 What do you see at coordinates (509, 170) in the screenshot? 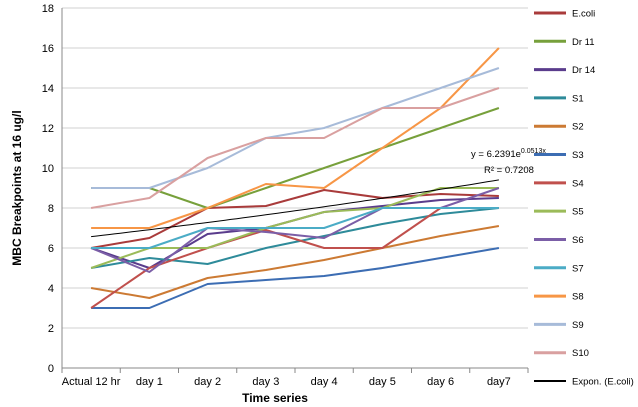
I see `trendline-r-squared: R² = 0.7208` at bounding box center [509, 170].